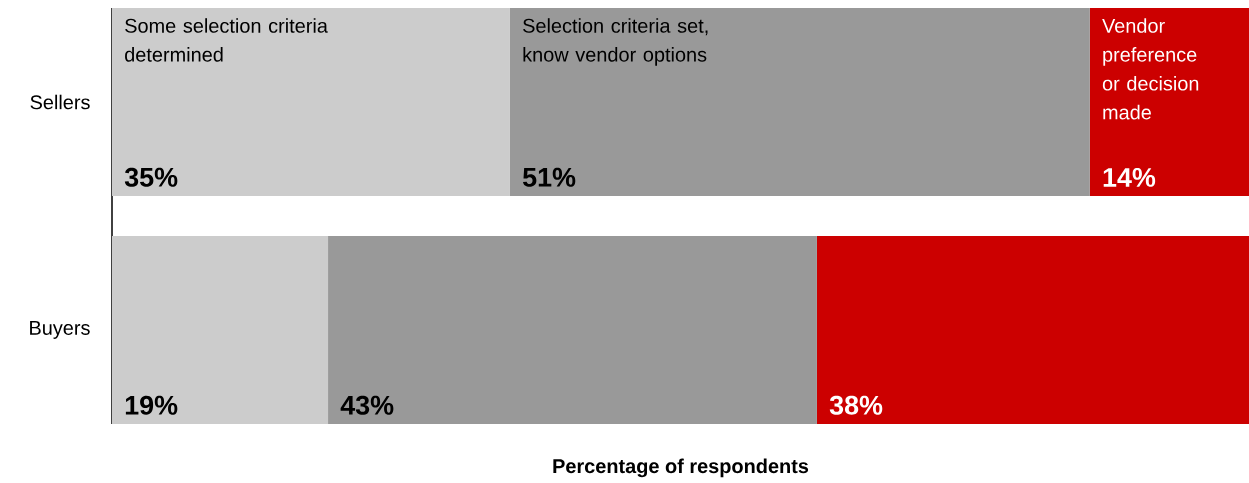  Describe the element at coordinates (151, 405) in the screenshot. I see `data-label: 19%` at that location.